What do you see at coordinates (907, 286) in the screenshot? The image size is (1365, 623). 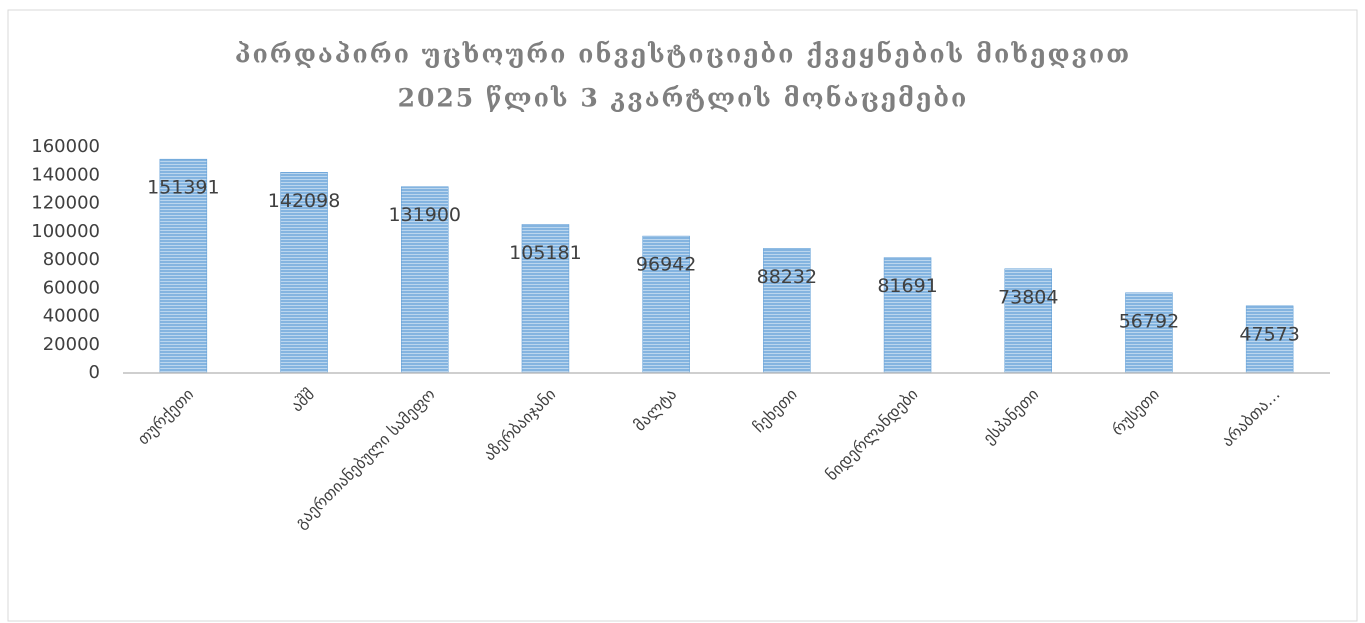 I see `data-label: 81691` at bounding box center [907, 286].